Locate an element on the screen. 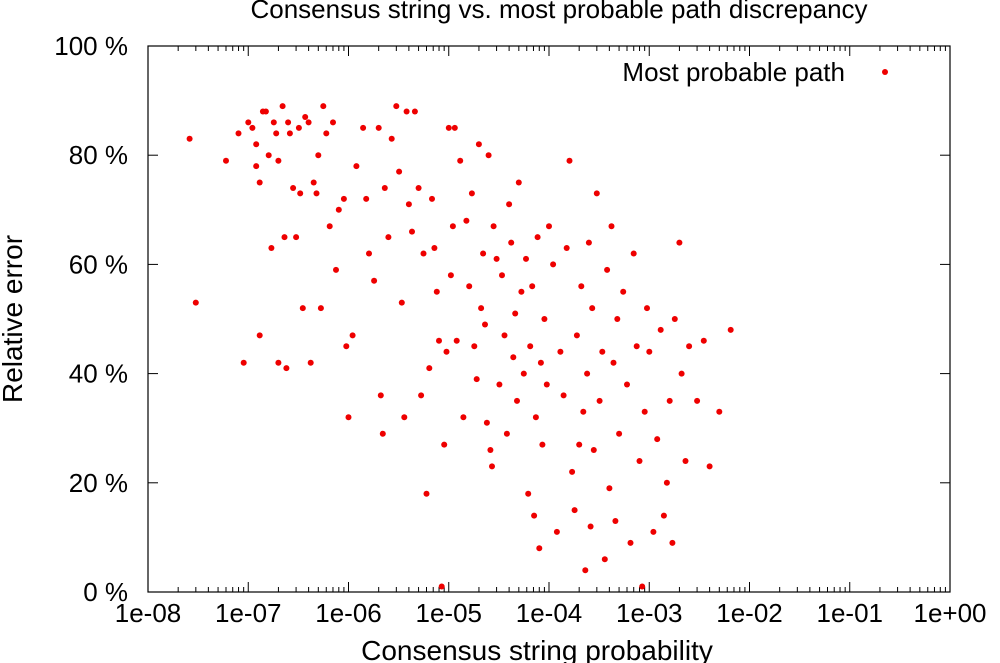  x-axis-label: Consensus string probability is located at coordinates (537, 649).